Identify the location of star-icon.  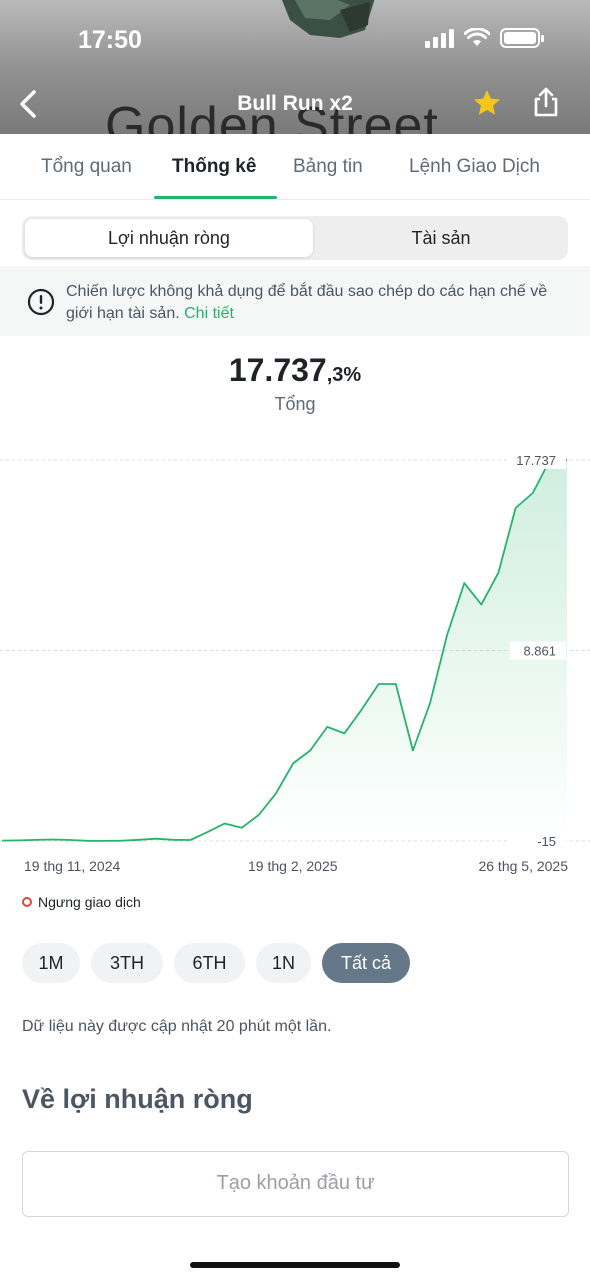
(487, 103).